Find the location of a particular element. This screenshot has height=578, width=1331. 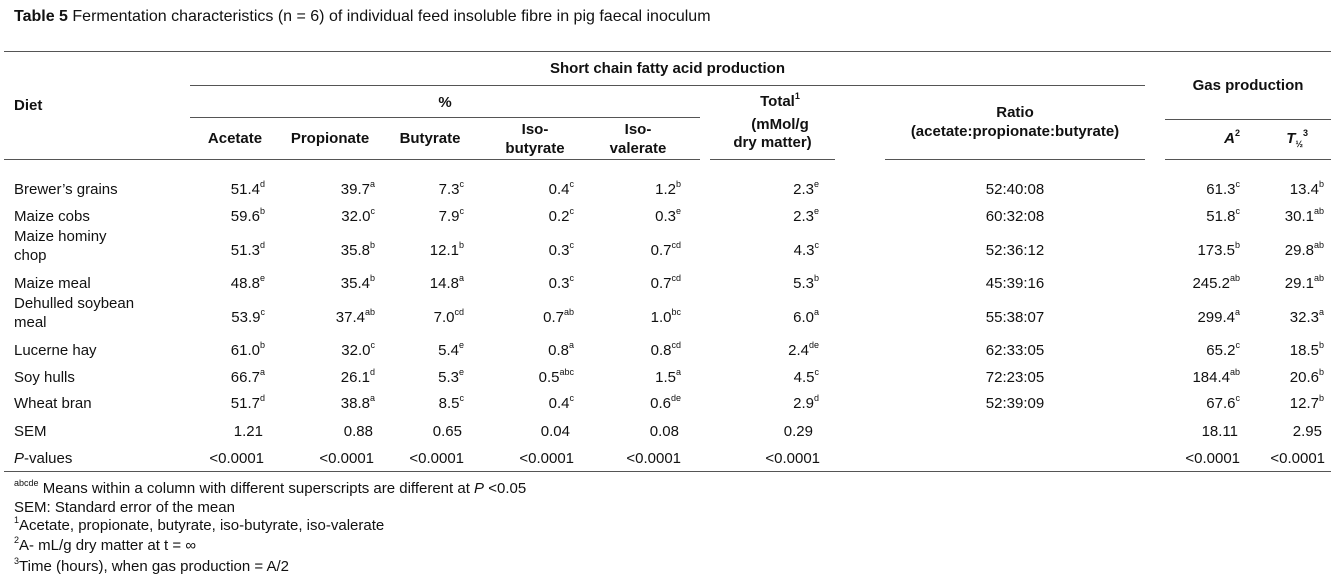

pvalue-acetate: <0.0001 is located at coordinates (236, 458).